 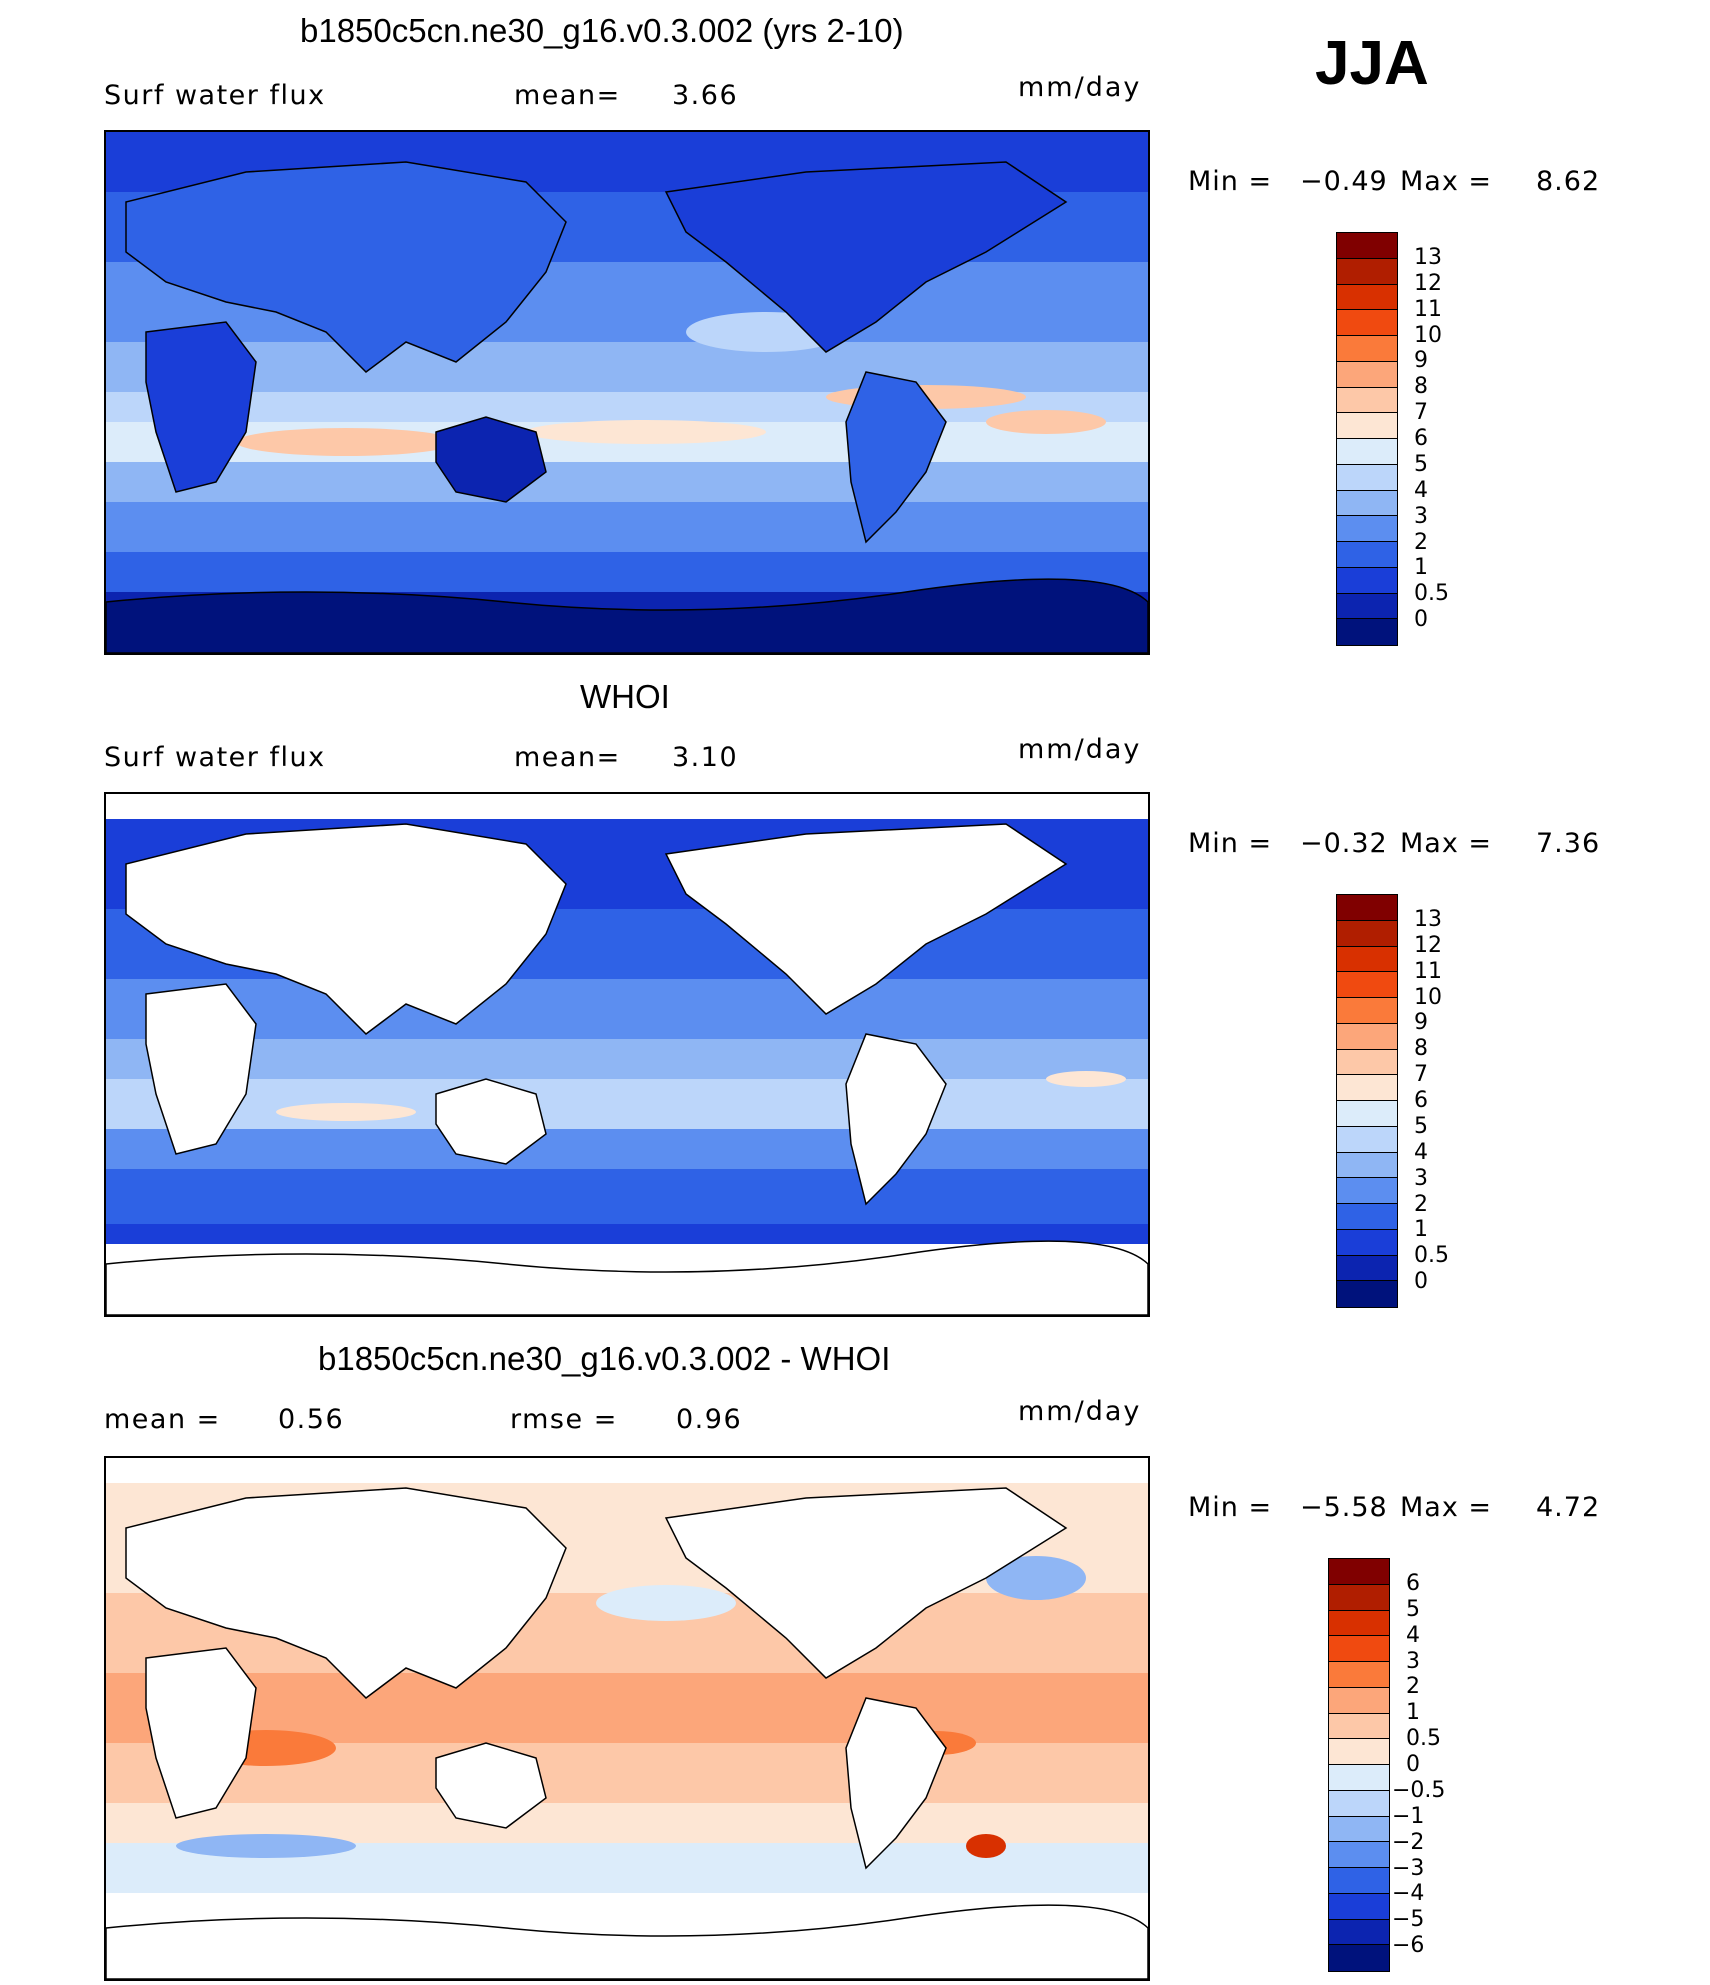 What do you see at coordinates (1080, 1411) in the screenshot?
I see `units-label: mm/day` at bounding box center [1080, 1411].